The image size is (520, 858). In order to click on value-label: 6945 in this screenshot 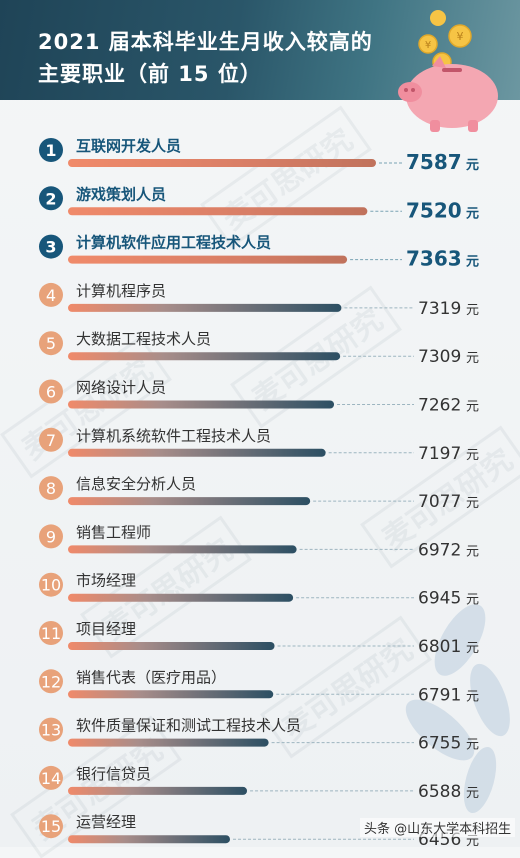, I will do `click(439, 599)`.